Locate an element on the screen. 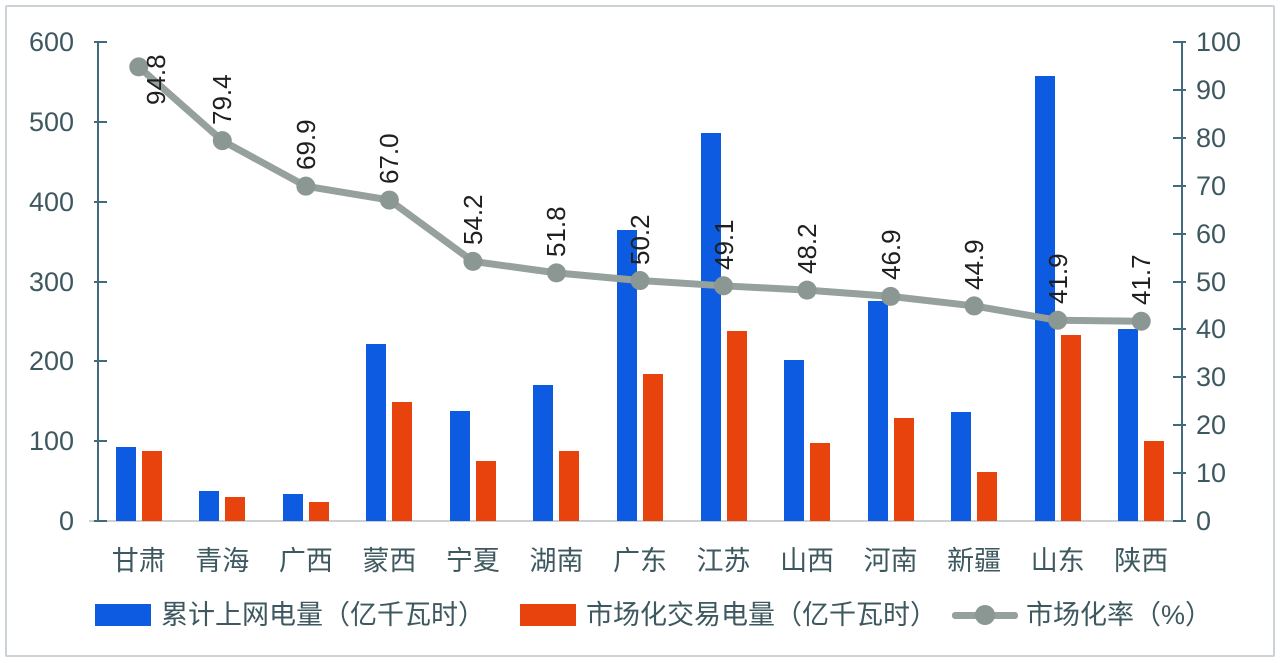  x-axis-line is located at coordinates (636, 521).